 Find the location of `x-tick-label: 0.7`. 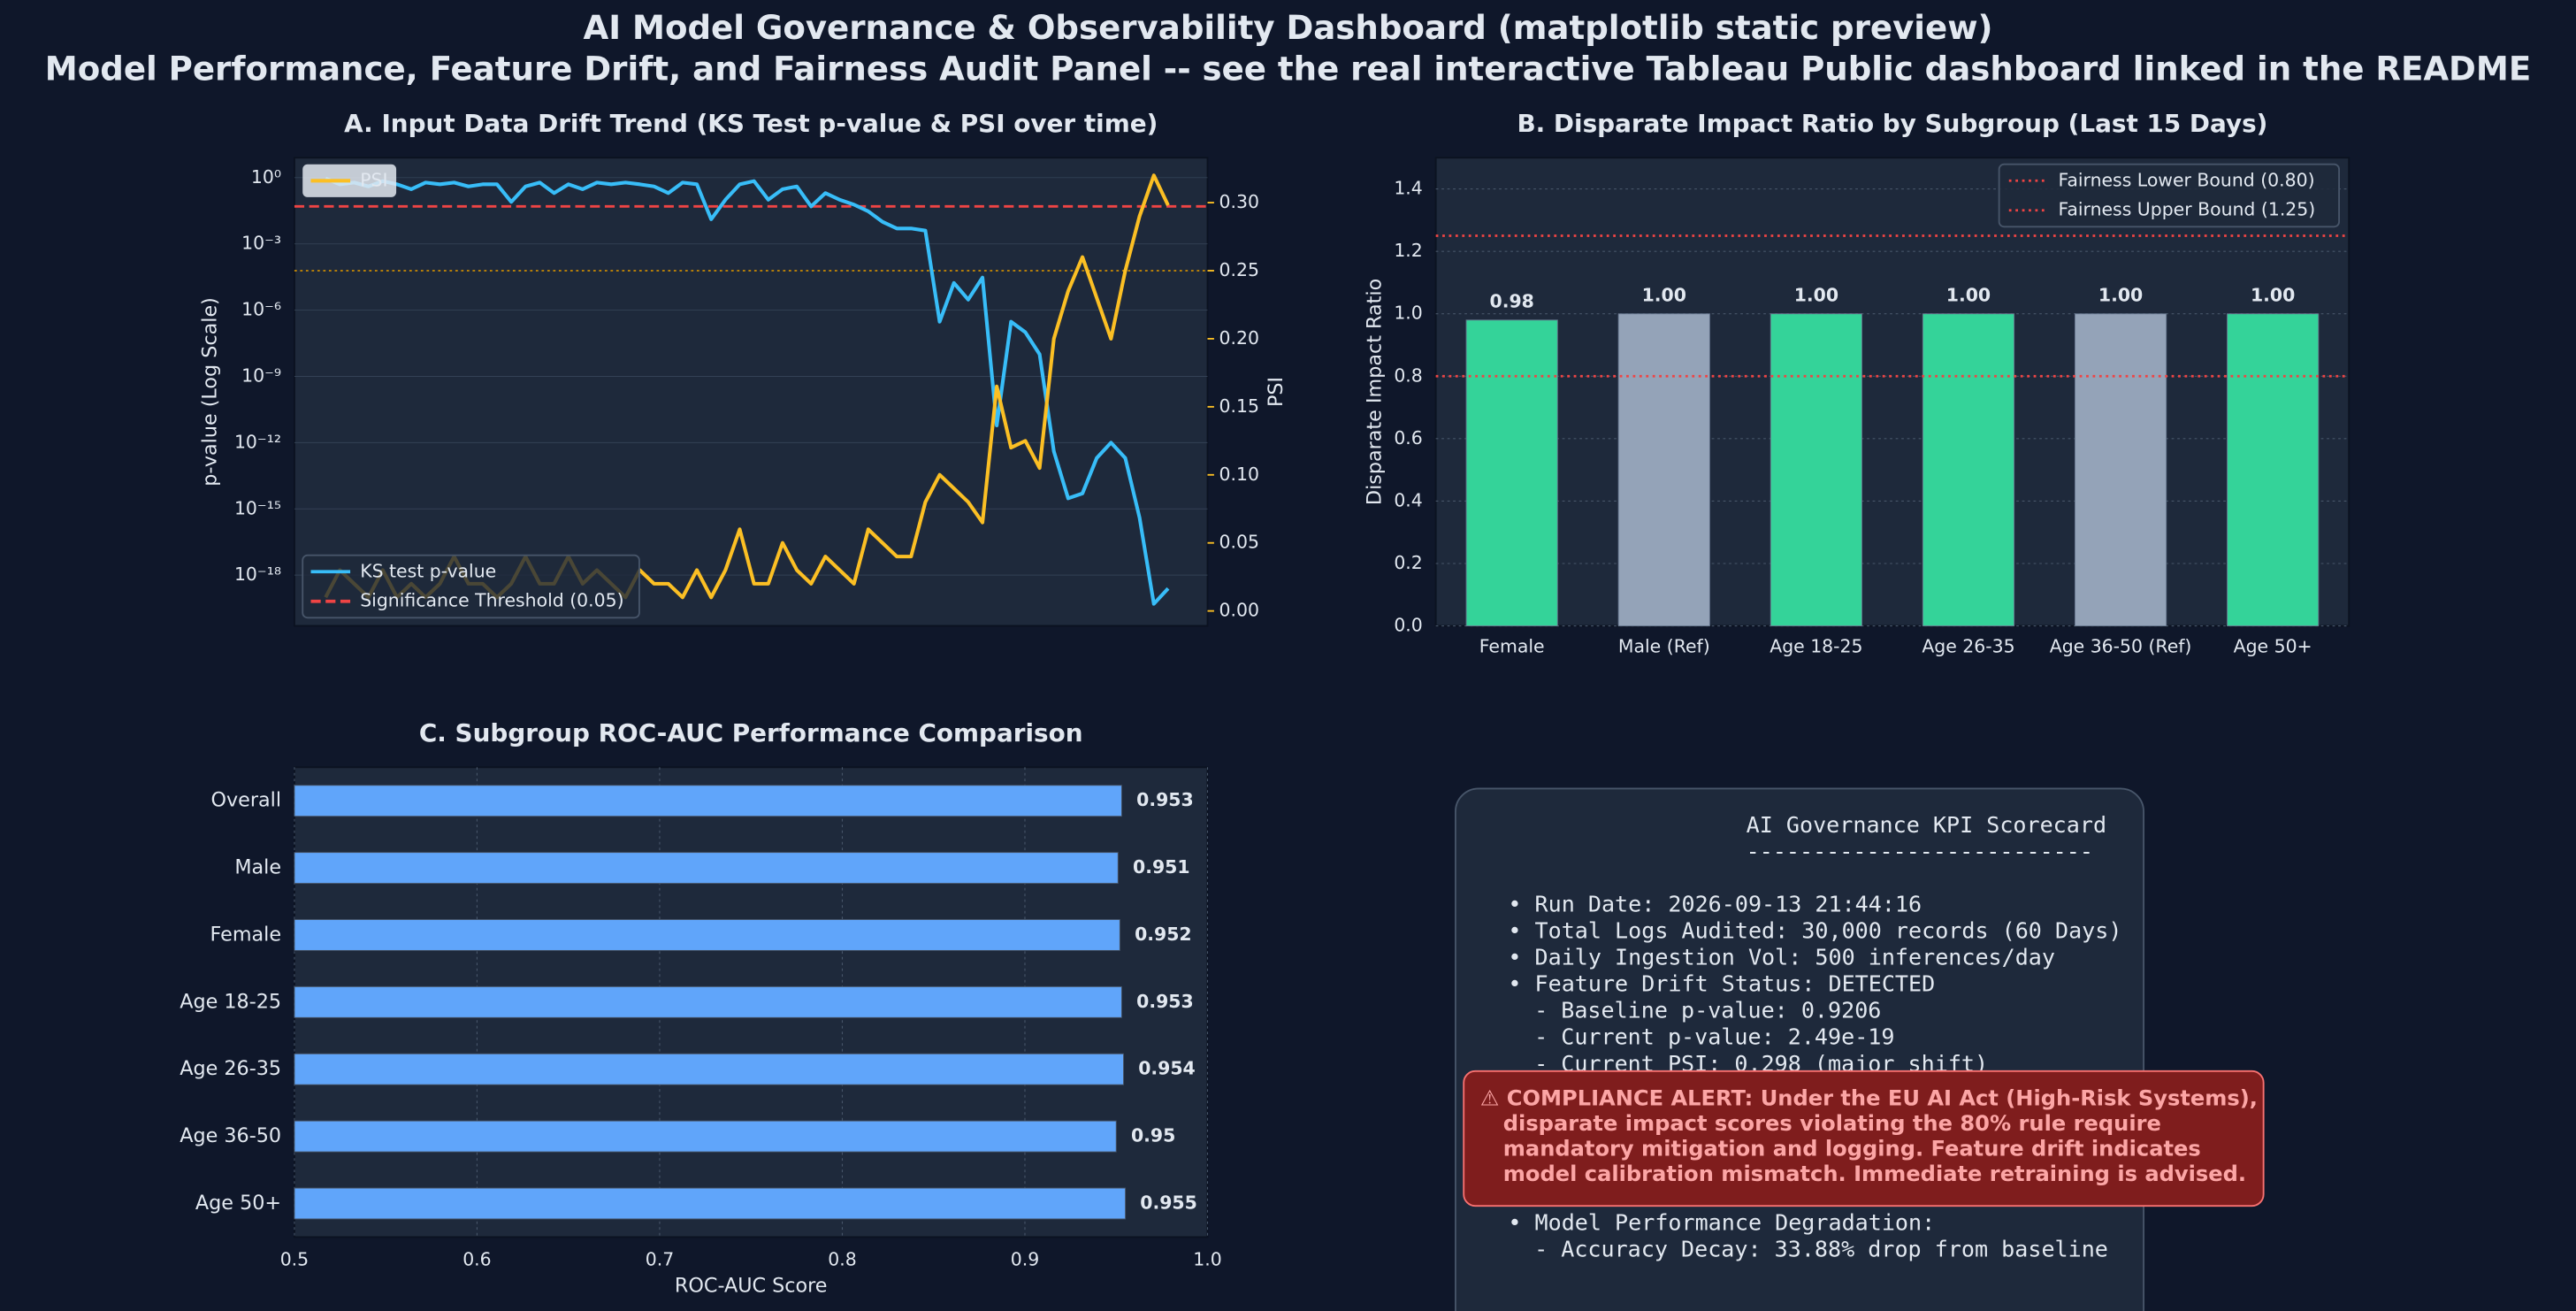

x-tick-label: 0.7 is located at coordinates (660, 1258).